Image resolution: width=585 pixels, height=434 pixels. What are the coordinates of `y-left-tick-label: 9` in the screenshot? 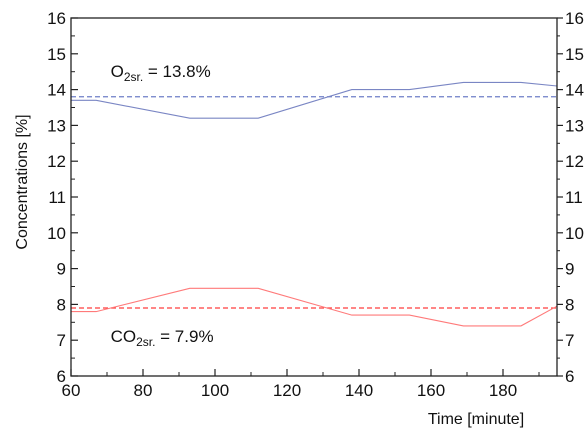 It's located at (61, 269).